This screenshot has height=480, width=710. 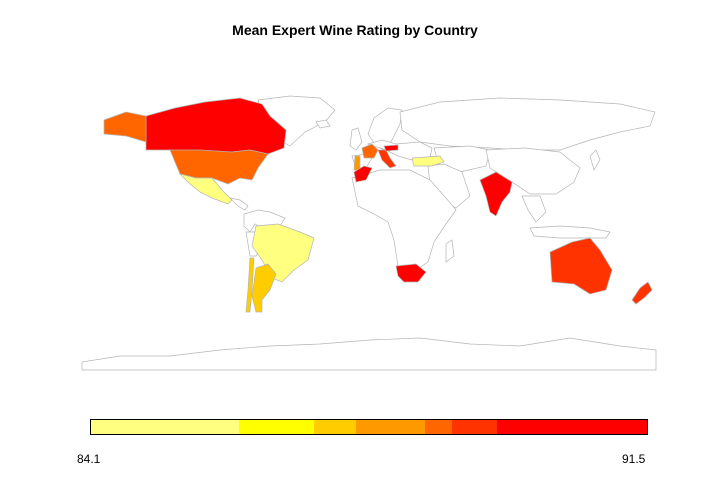 I want to click on country-chile, so click(x=250, y=285).